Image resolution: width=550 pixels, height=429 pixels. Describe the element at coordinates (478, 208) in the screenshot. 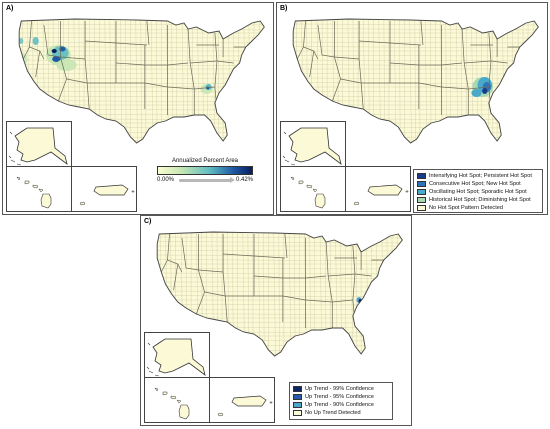

I see `legend-item: No Hot Spot Pattern Detected` at that location.